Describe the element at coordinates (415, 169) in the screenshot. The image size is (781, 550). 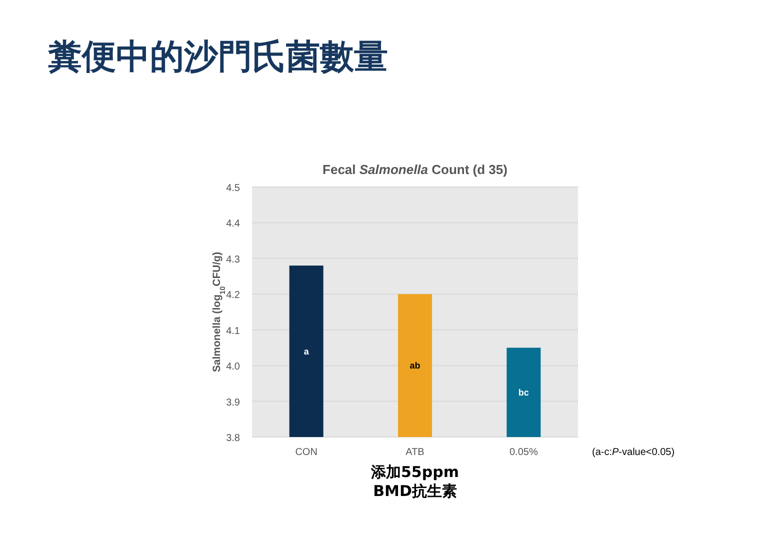
I see `chart-subtitle: Fecal Salmonella Count (d 35)` at that location.